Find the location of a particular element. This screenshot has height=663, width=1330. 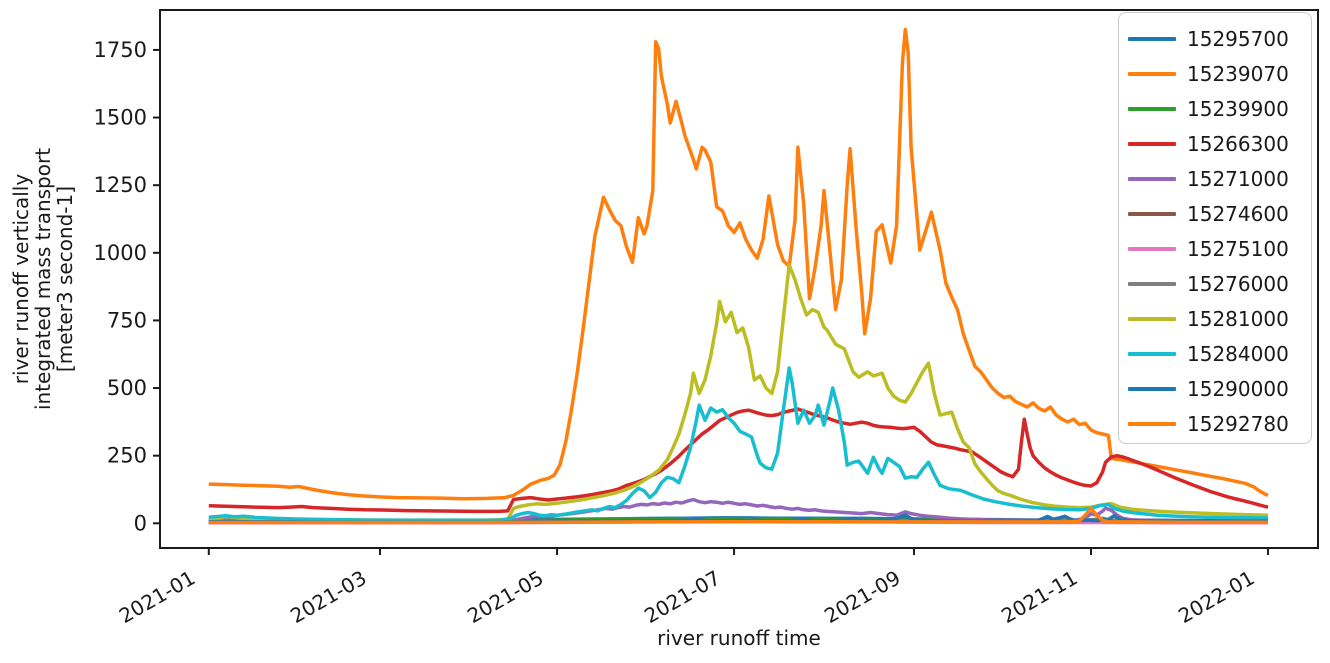

legend-label: 15281000 is located at coordinates (1238, 318).